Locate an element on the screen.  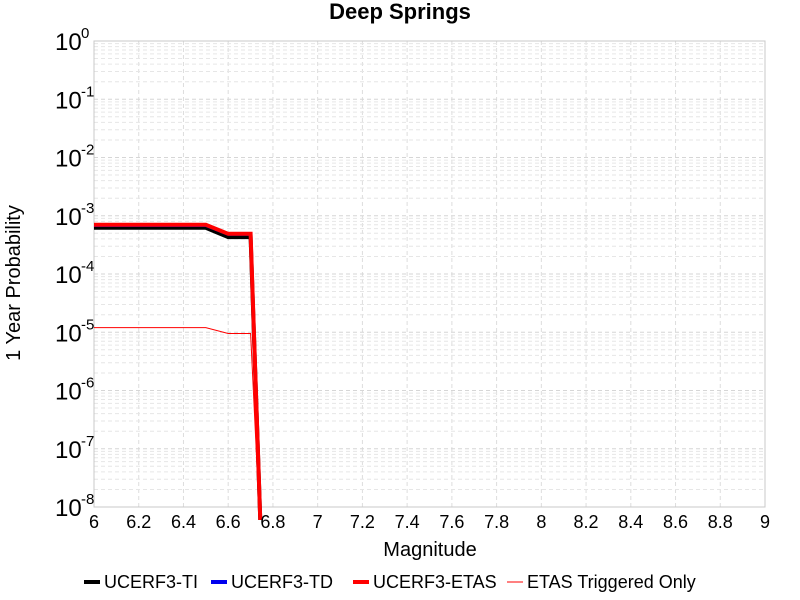
y-tick-exponent: -1 is located at coordinates (87, 91).